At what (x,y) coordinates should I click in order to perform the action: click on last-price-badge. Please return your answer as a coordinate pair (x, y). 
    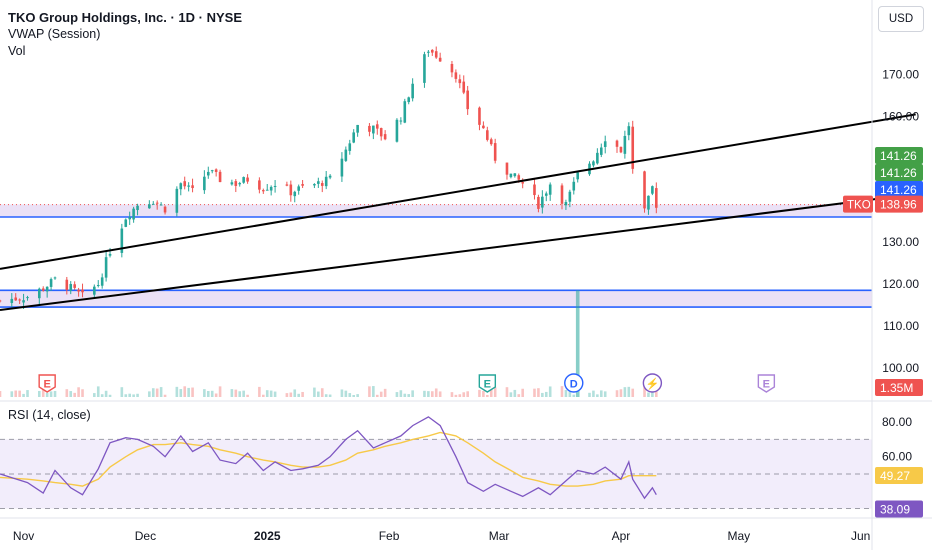
    Looking at the image, I should click on (899, 204).